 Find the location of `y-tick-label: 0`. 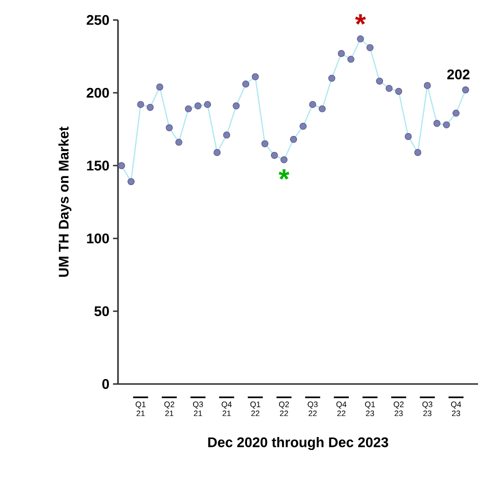

y-tick-label: 0 is located at coordinates (105, 384).